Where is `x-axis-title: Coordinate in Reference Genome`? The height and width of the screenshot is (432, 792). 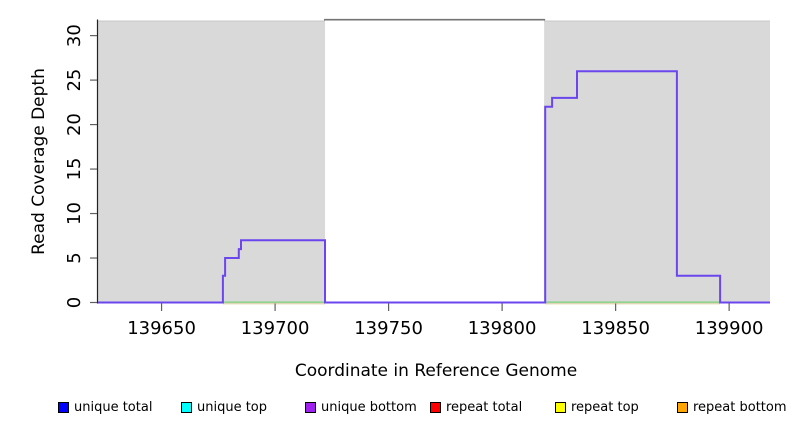
x-axis-title: Coordinate in Reference Genome is located at coordinates (436, 371).